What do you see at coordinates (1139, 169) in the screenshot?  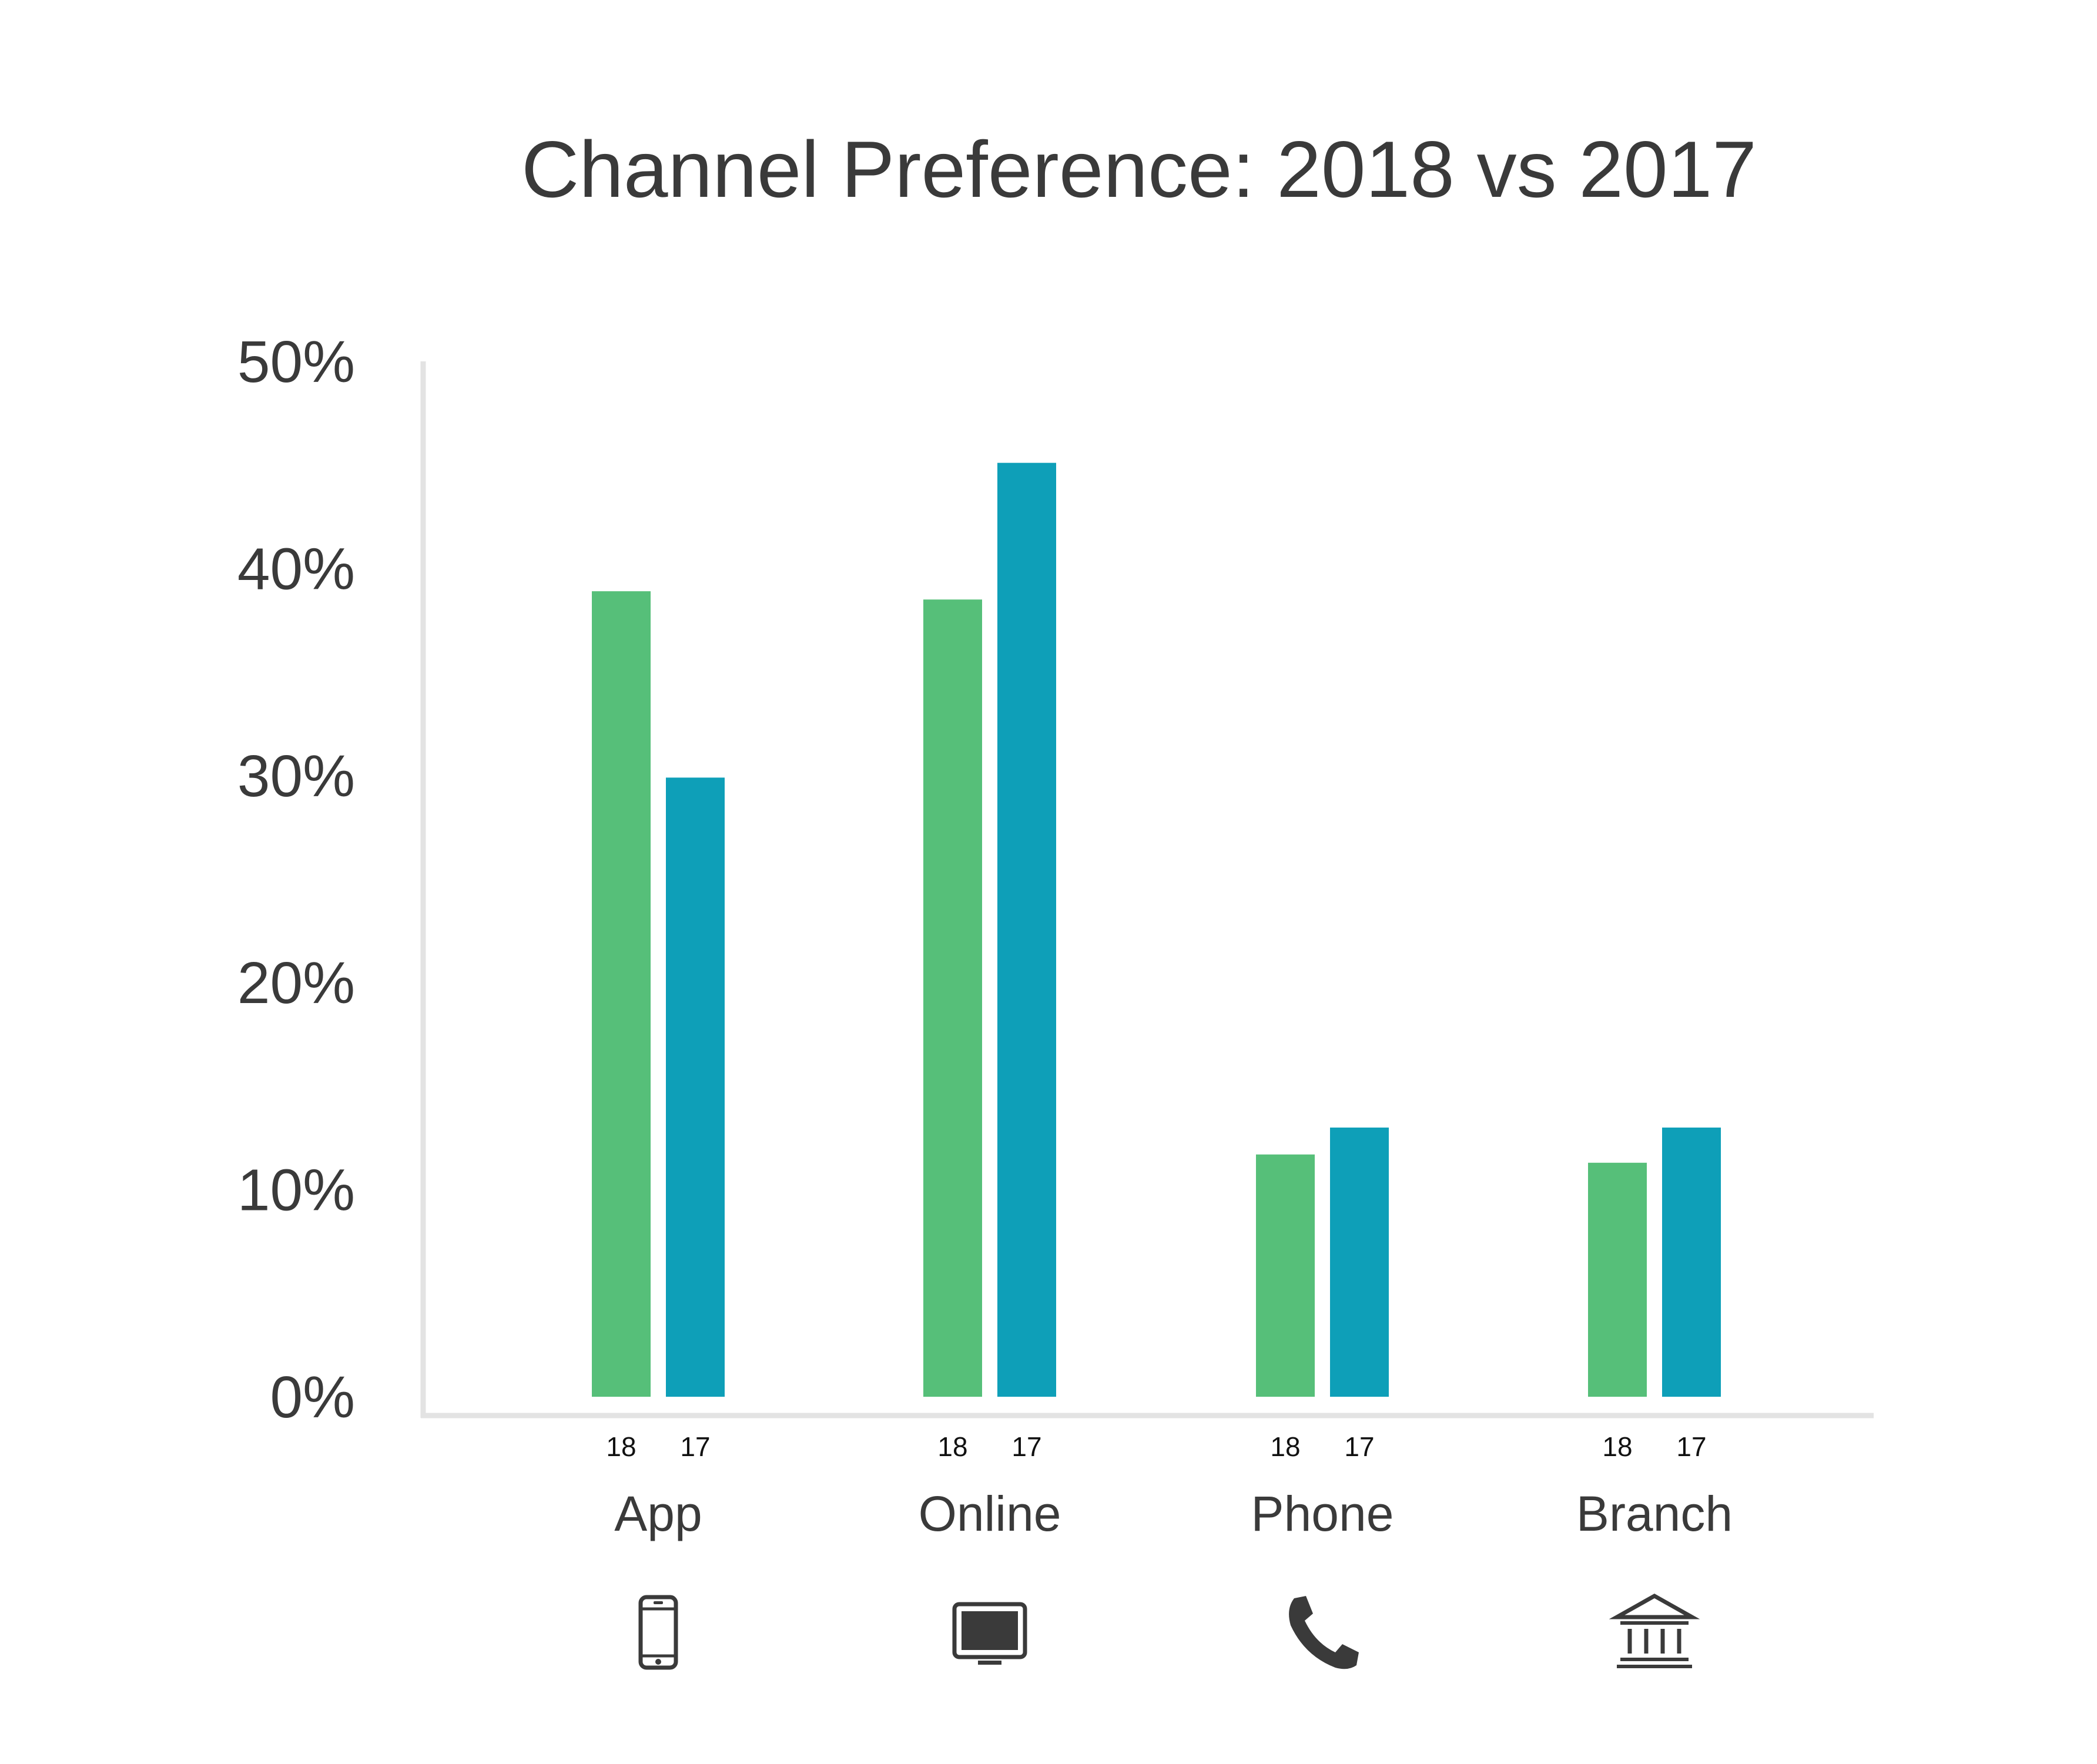 I see `chart-title: Channel Preference: 2018 vs 2017` at bounding box center [1139, 169].